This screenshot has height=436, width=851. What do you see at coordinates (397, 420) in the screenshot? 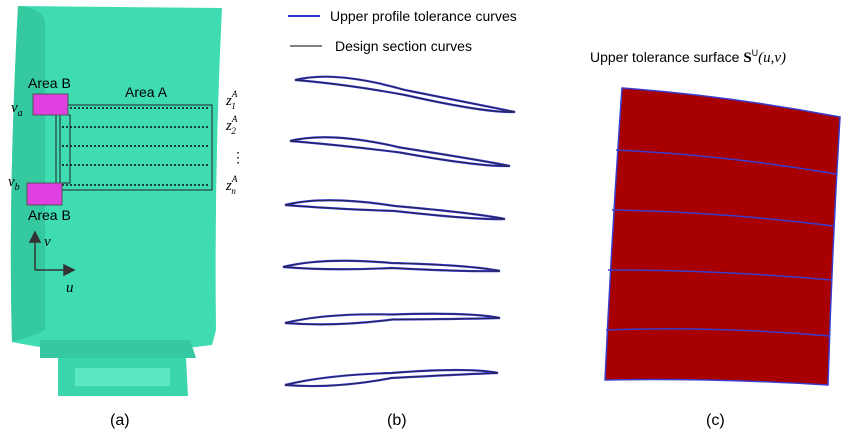
I see `caption: (b)` at bounding box center [397, 420].